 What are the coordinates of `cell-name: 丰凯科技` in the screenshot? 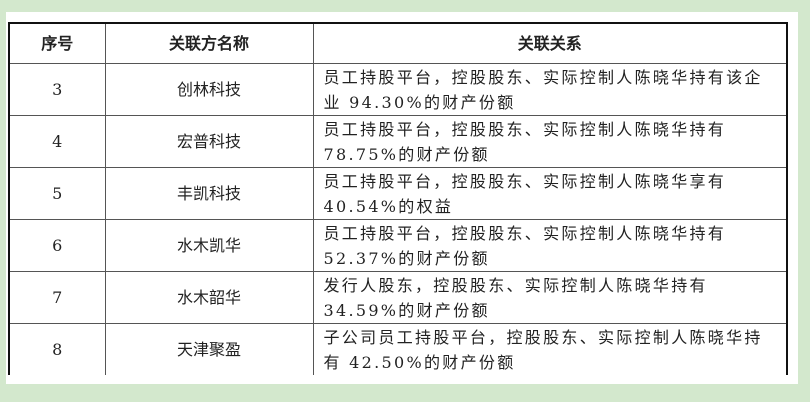 It's located at (209, 193).